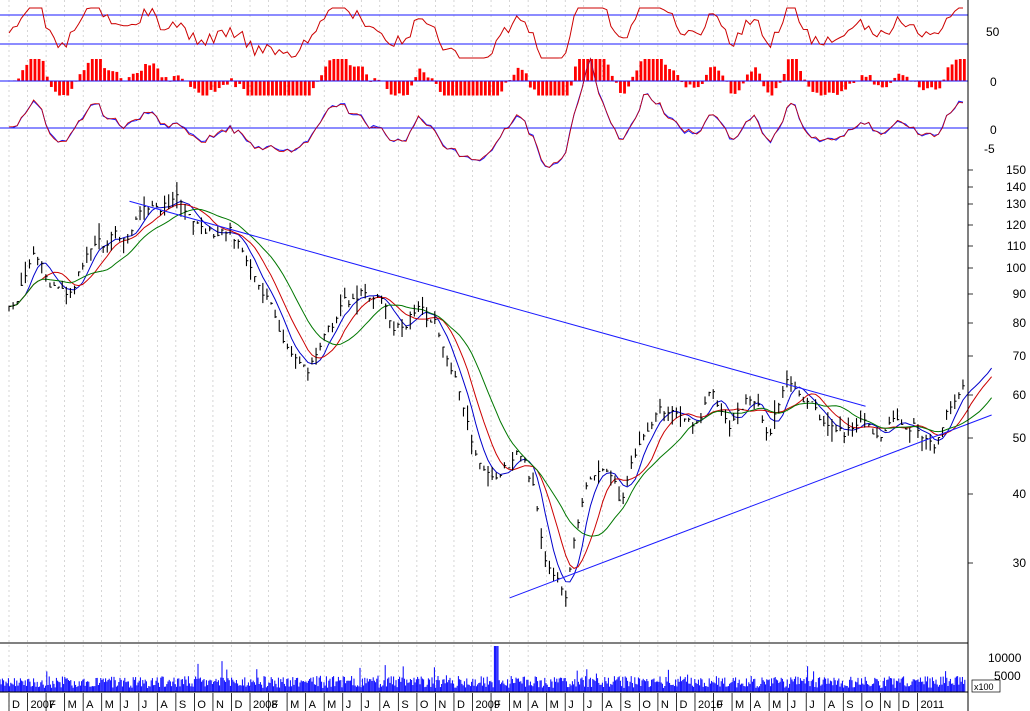 The width and height of the screenshot is (1030, 711). What do you see at coordinates (1020, 356) in the screenshot?
I see `price-tick-label: 70` at bounding box center [1020, 356].